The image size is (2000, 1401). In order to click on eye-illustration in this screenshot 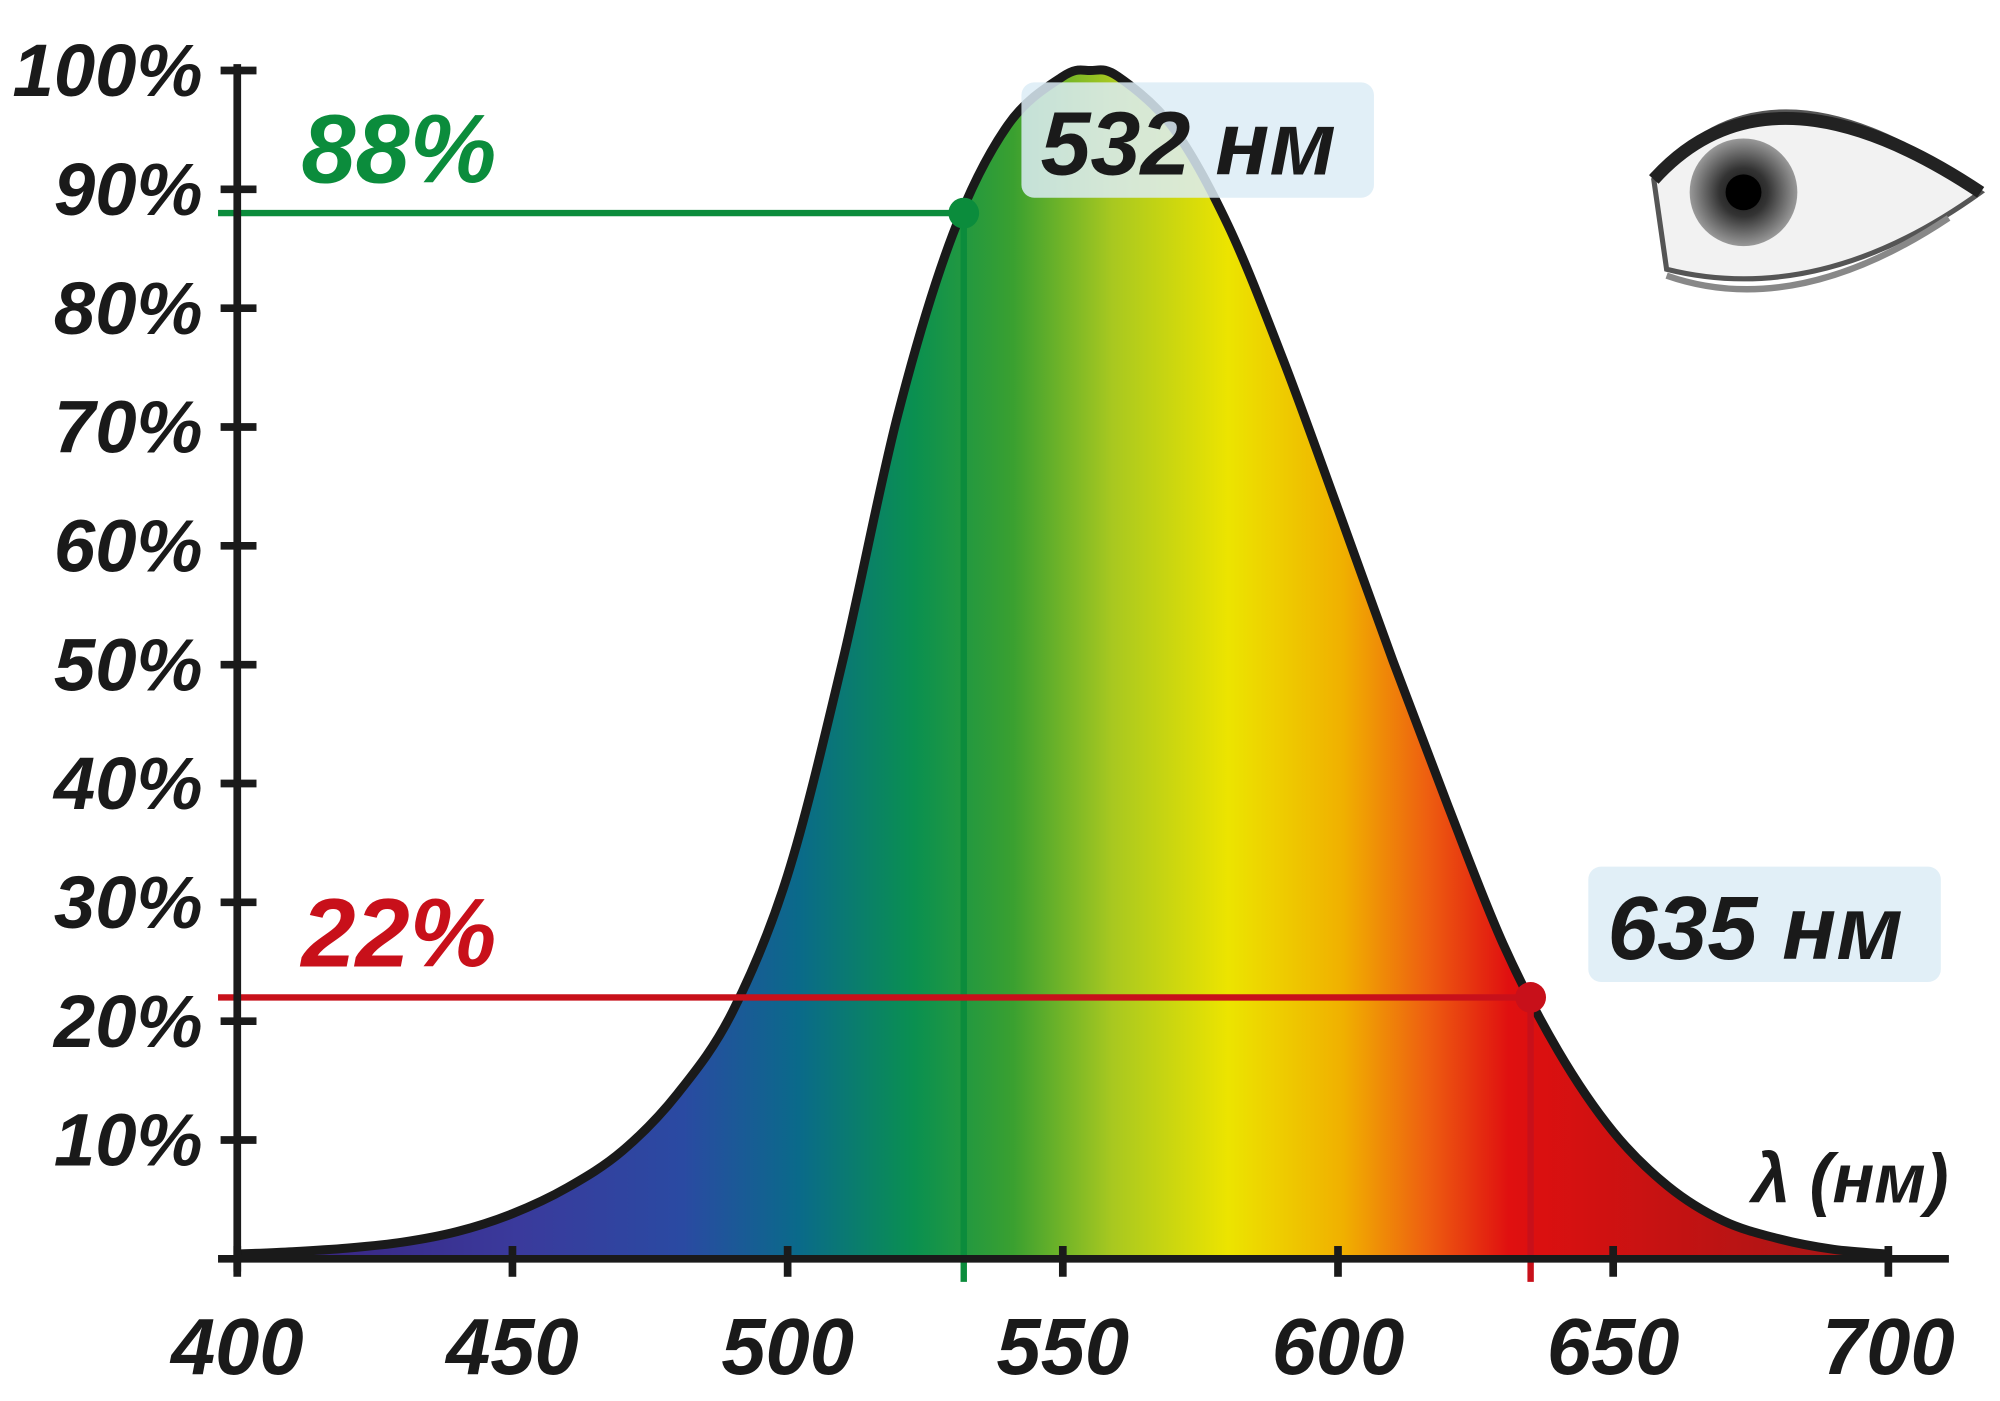, I will do `click(1817, 201)`.